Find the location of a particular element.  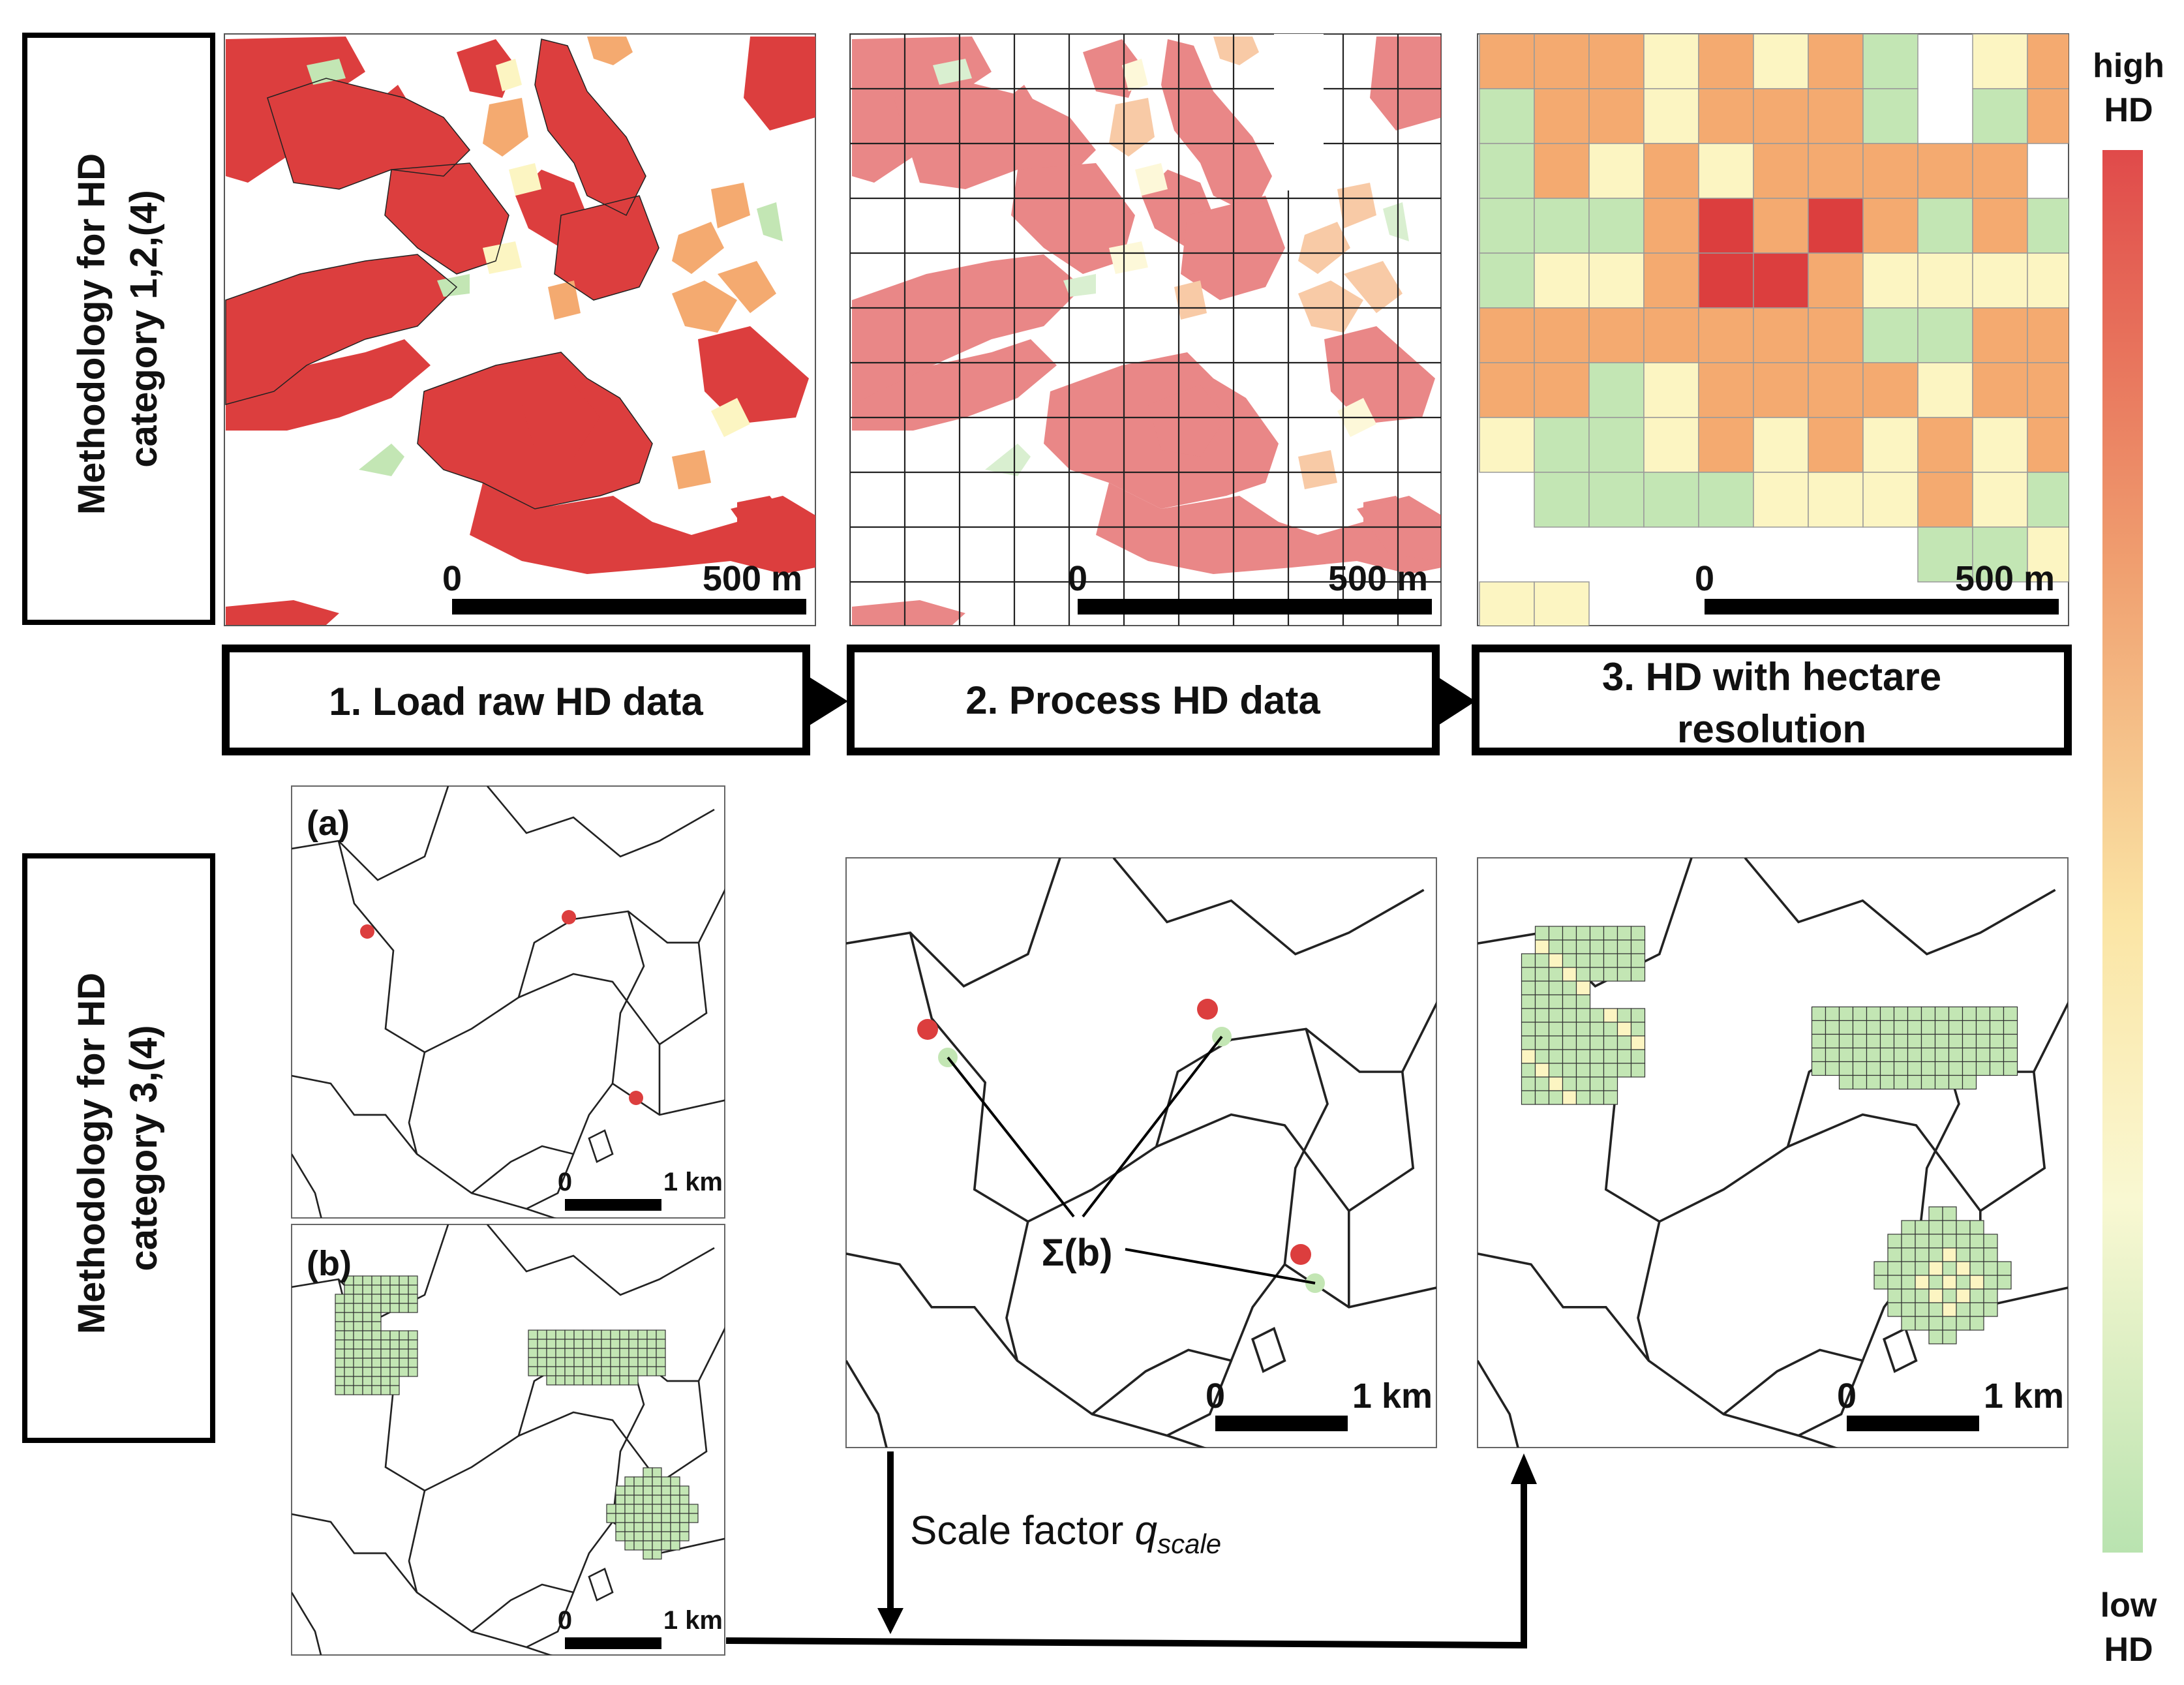

step-1-box: 1. Load raw HD data is located at coordinates (516, 700).